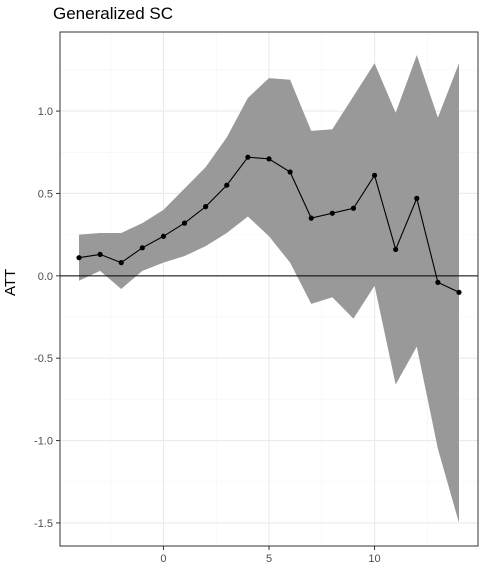  What do you see at coordinates (45, 112) in the screenshot?
I see `y-tick-label: 1.0` at bounding box center [45, 112].